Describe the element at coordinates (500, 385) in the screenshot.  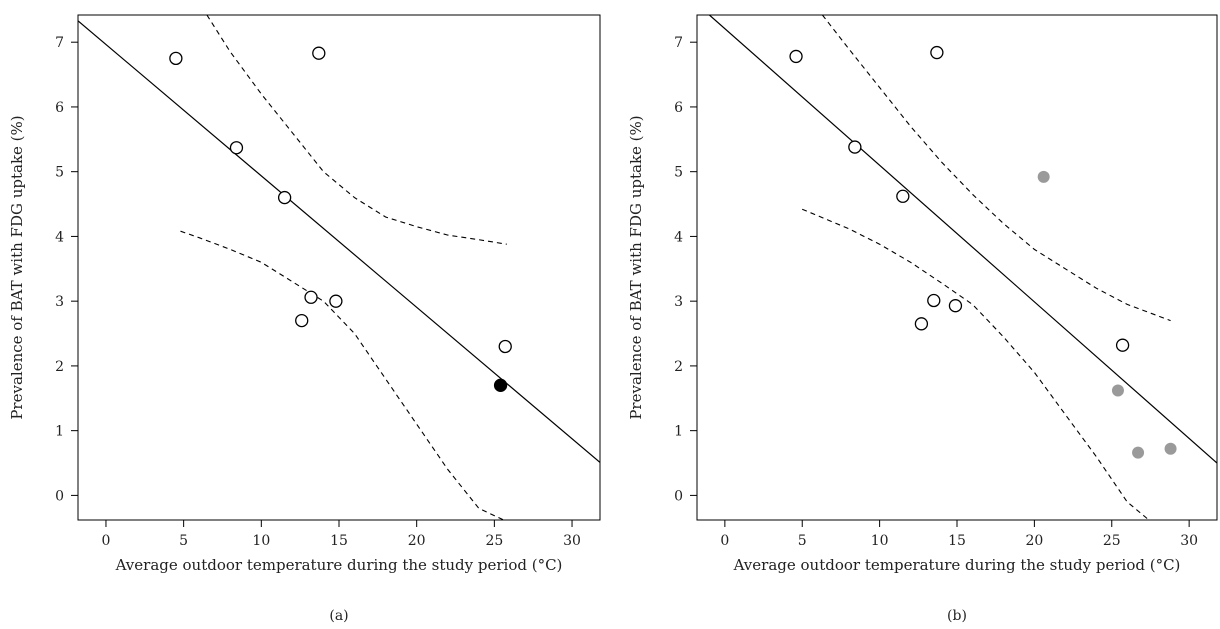
I see `filled-black-point` at that location.